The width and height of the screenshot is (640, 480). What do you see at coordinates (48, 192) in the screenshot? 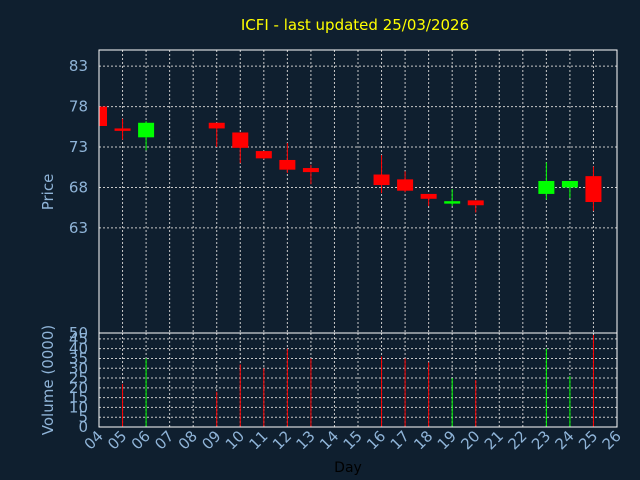
I see `price-axis-label: Price` at bounding box center [48, 192].